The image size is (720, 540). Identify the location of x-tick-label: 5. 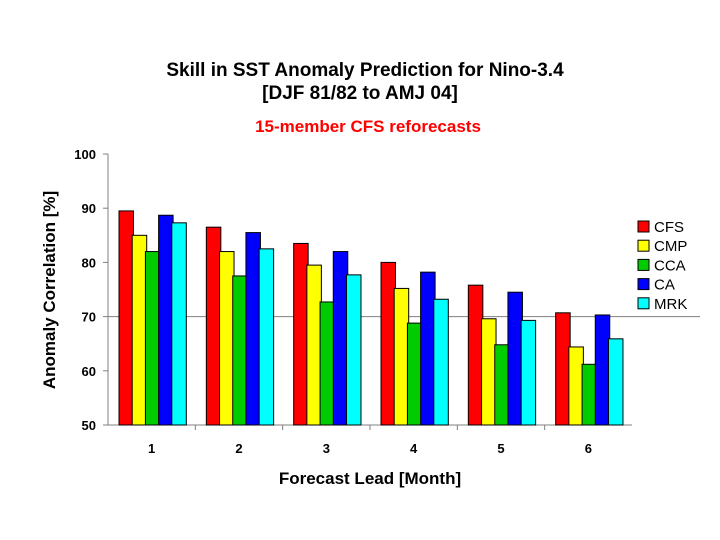
(500, 448).